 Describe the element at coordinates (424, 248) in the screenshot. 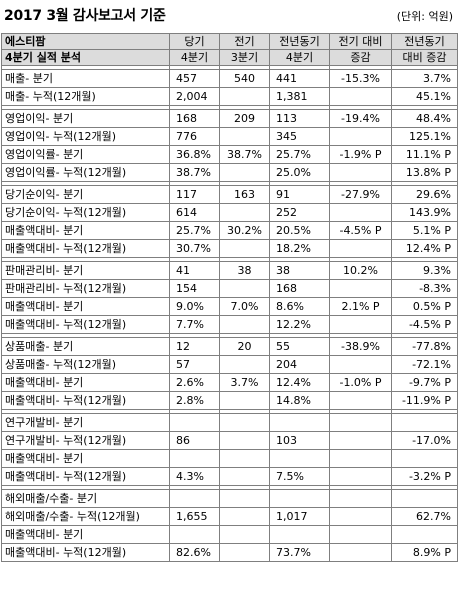

I see `yoy-change-cell: 12.4% P` at that location.